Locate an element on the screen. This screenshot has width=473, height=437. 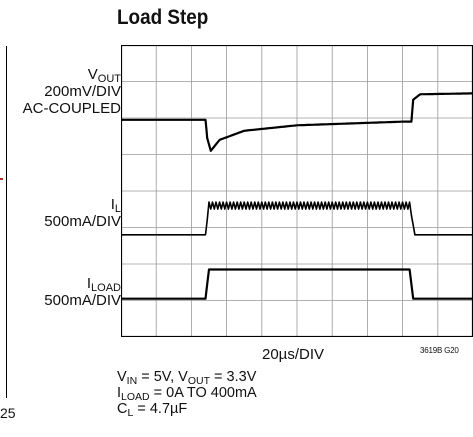
cond2-a: I is located at coordinates (119, 393).